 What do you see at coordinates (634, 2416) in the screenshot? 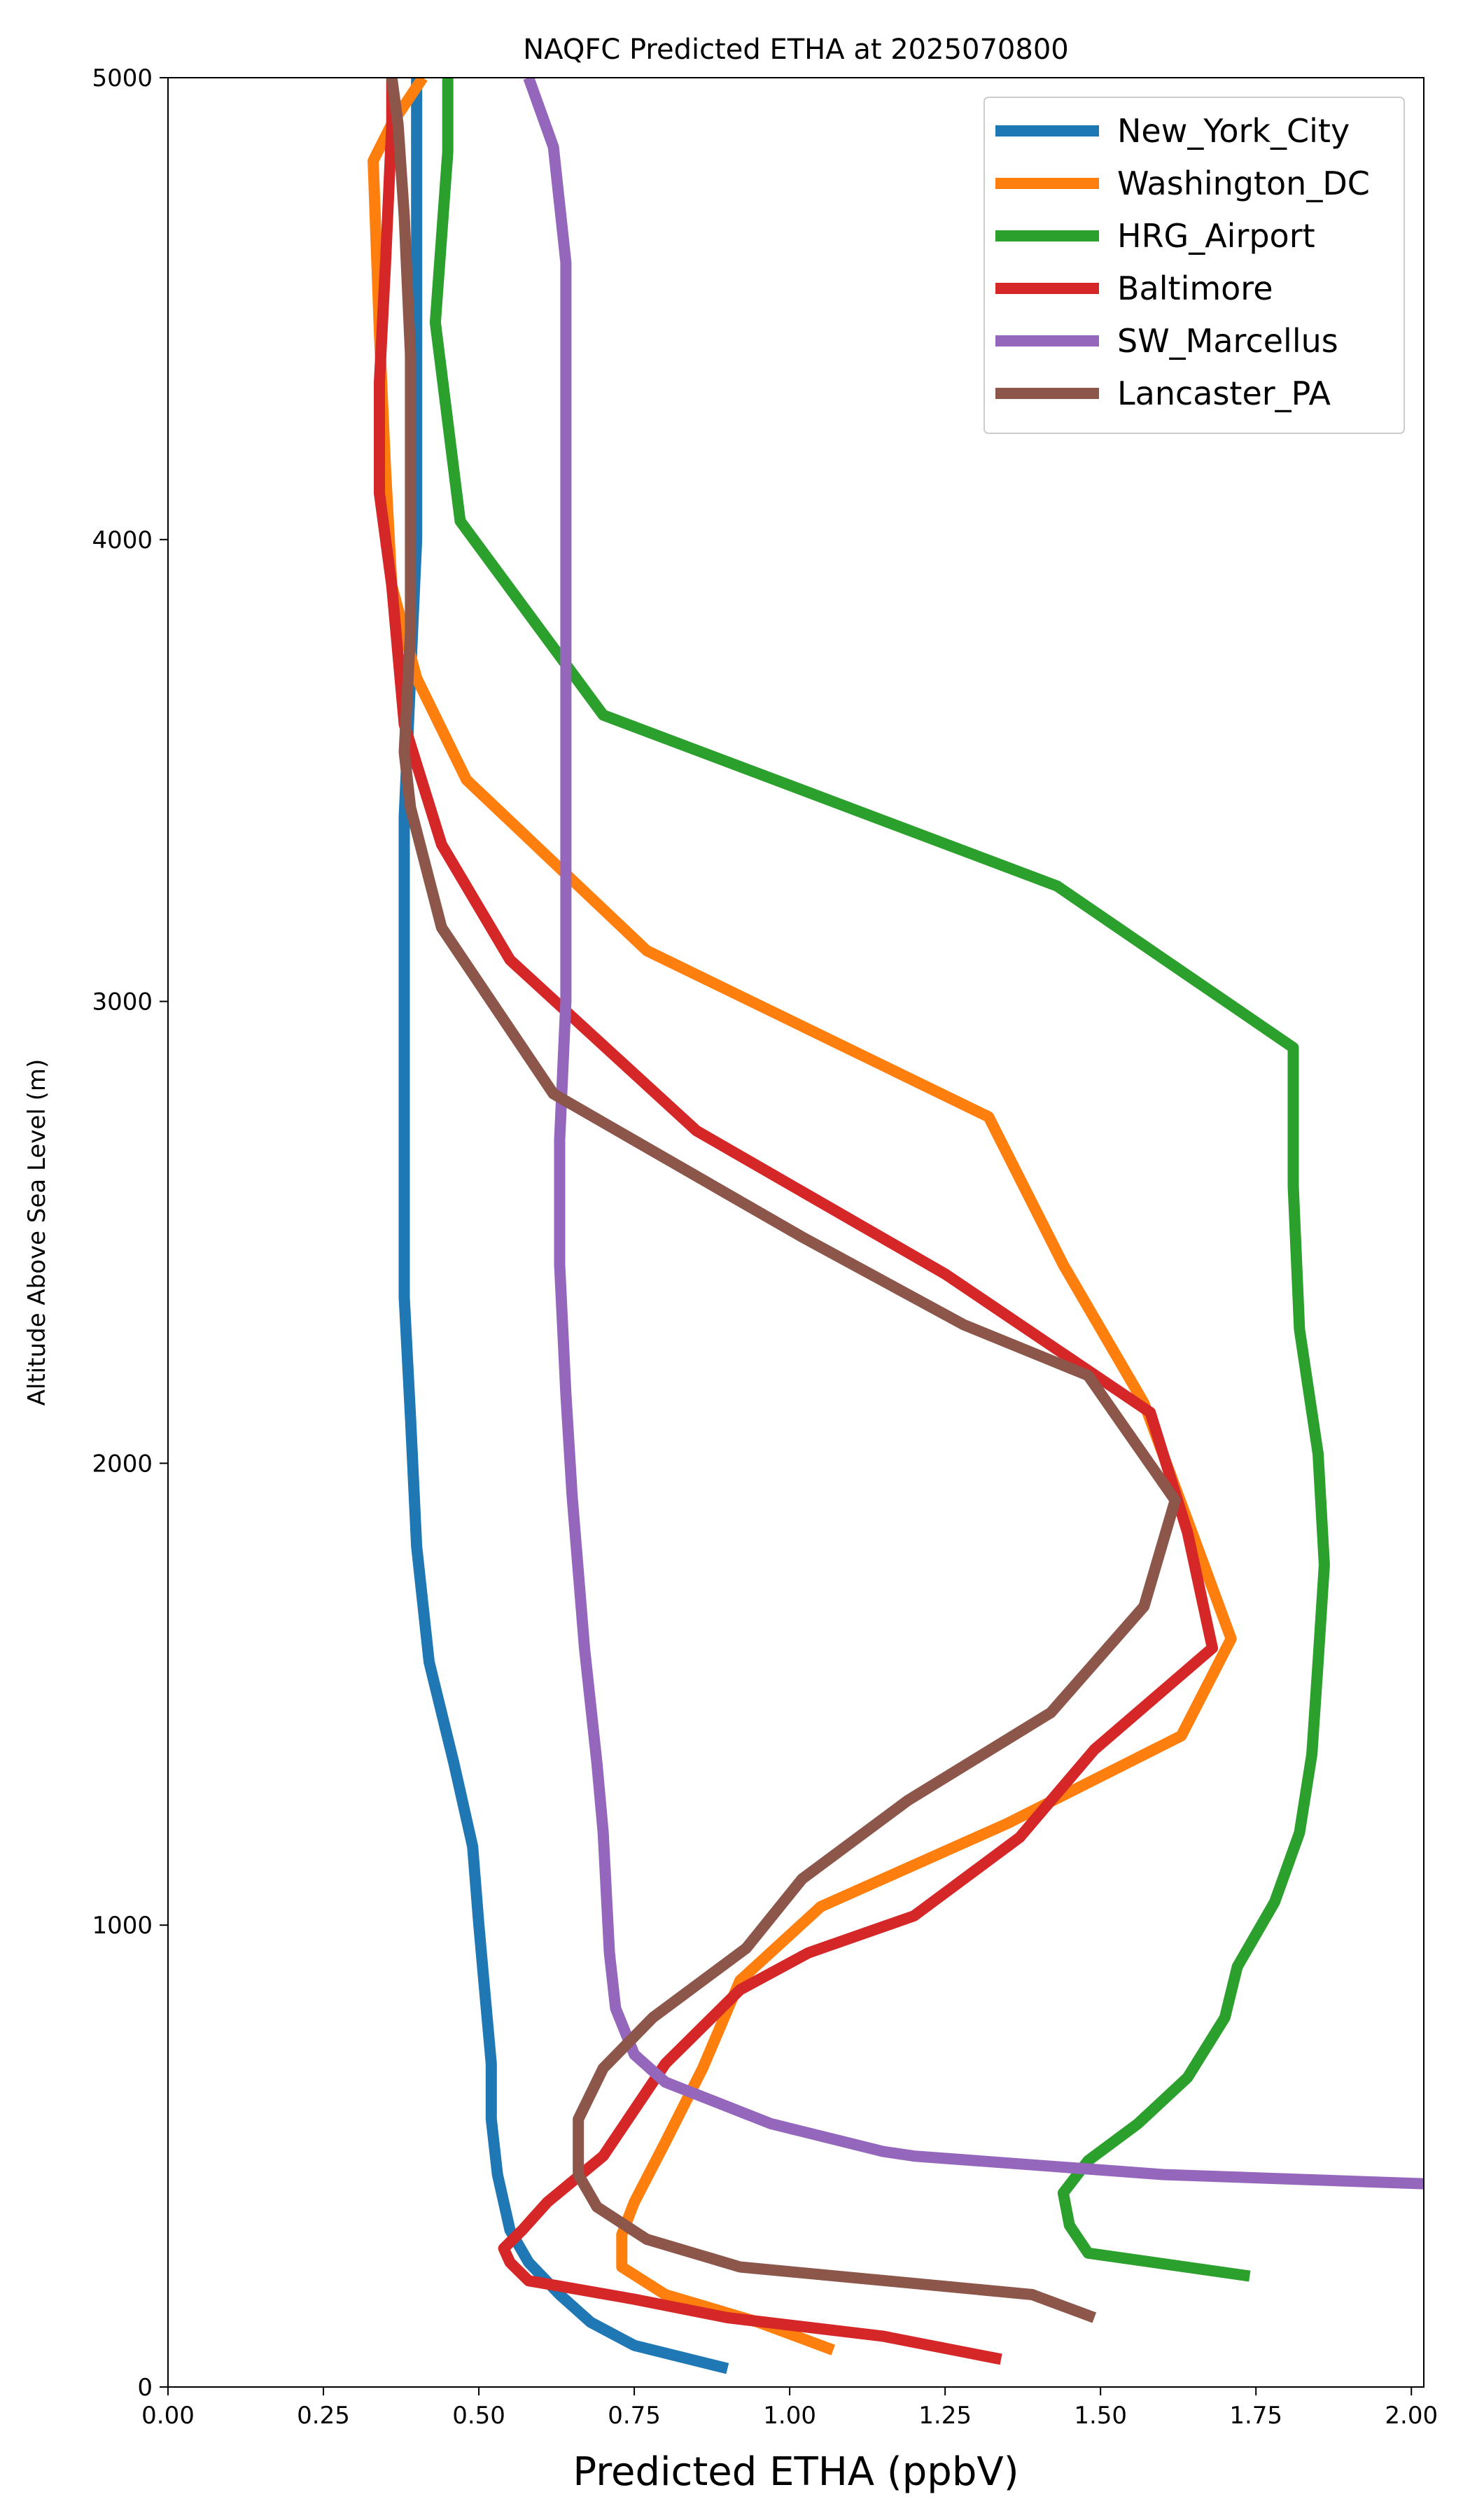
I see `x-tick-label: 0.75` at bounding box center [634, 2416].